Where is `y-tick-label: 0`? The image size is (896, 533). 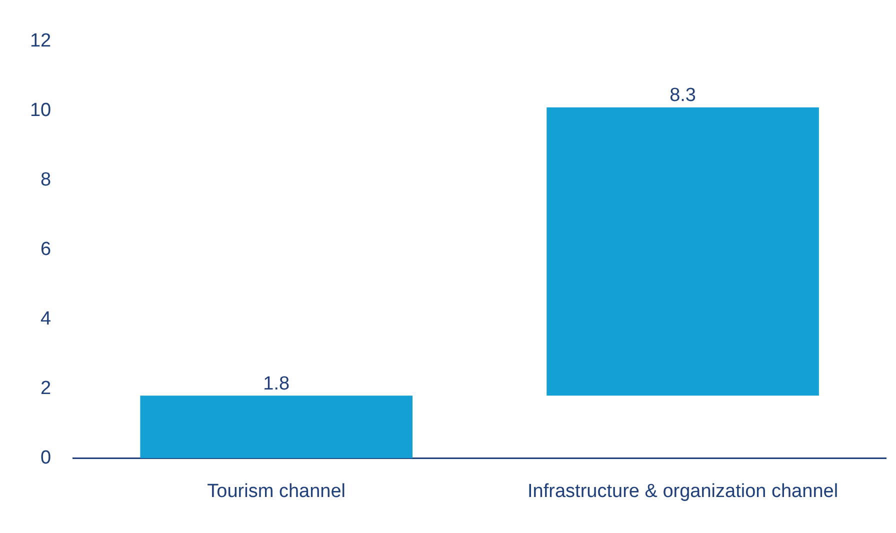 y-tick-label: 0 is located at coordinates (46, 457).